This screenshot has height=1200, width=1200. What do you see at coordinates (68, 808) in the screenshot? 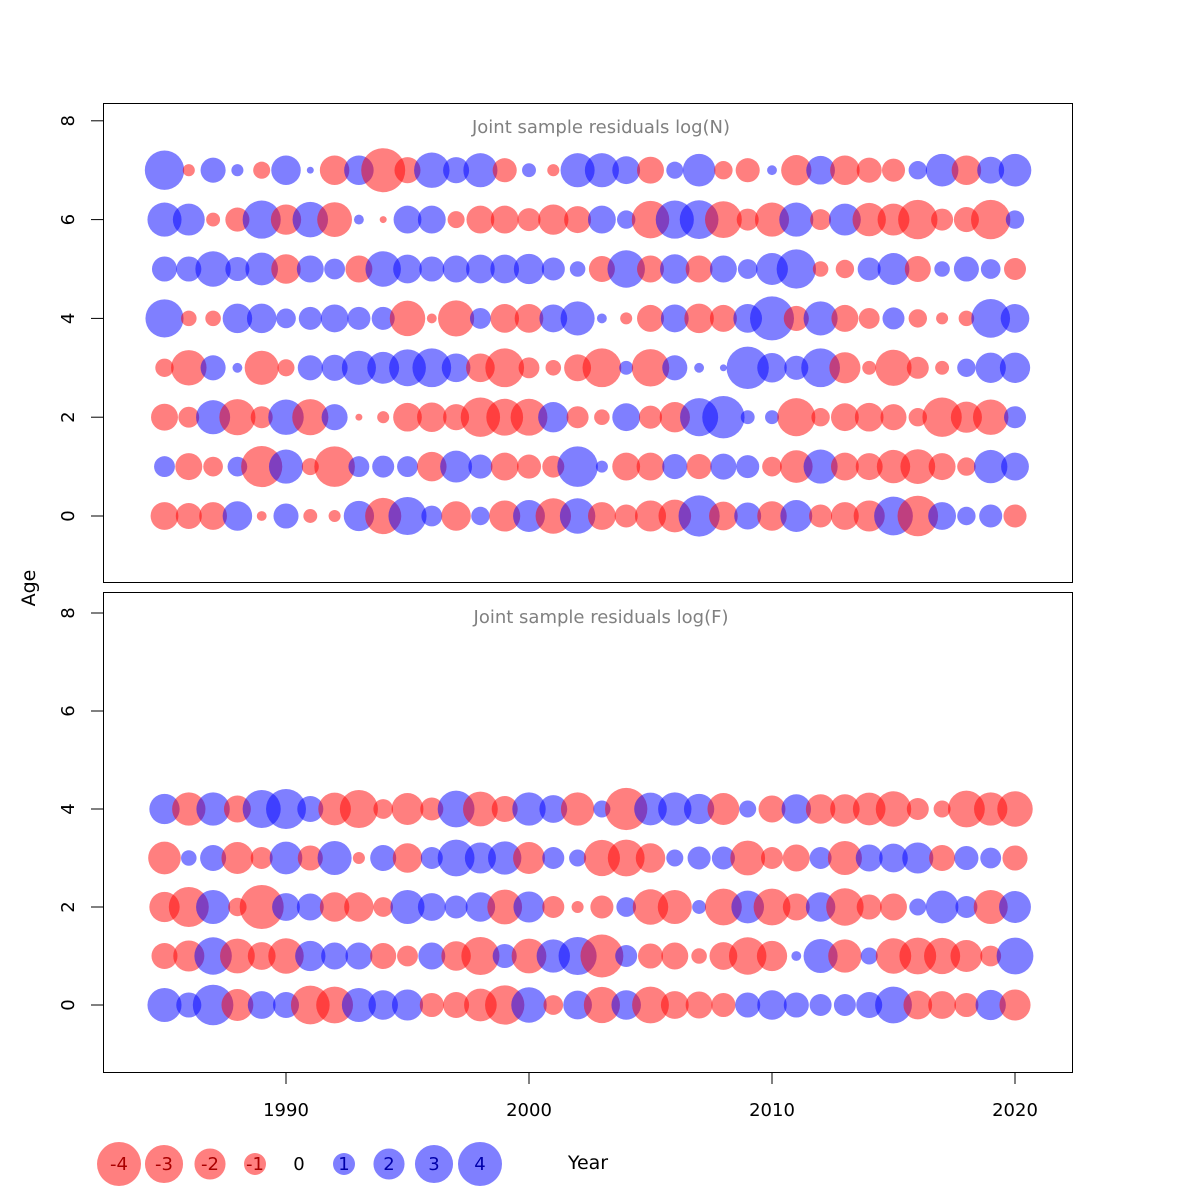
I see `y-tick-label: 4` at bounding box center [68, 808].